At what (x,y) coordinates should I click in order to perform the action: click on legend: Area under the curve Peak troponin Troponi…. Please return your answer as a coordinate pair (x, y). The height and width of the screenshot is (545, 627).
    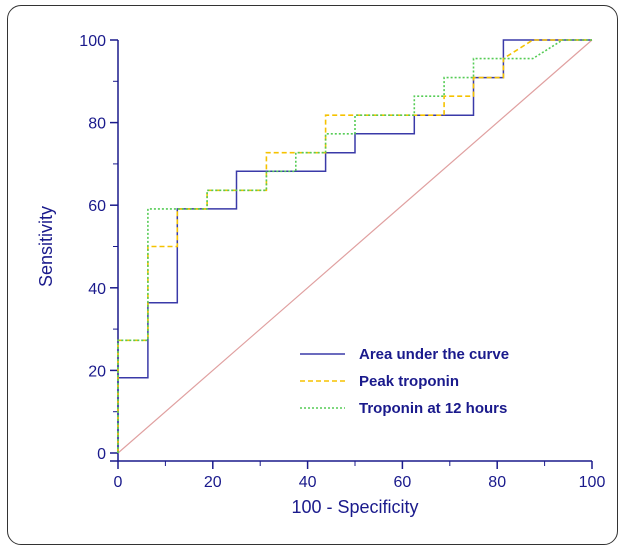
    Looking at the image, I should click on (404, 381).